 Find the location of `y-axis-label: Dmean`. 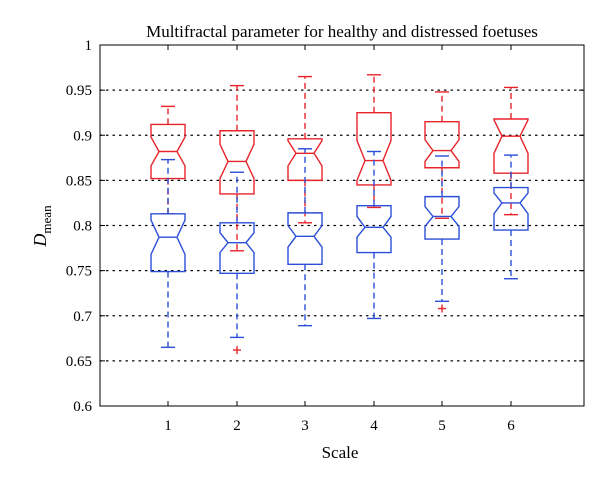

y-axis-label: Dmean is located at coordinates (42, 226).